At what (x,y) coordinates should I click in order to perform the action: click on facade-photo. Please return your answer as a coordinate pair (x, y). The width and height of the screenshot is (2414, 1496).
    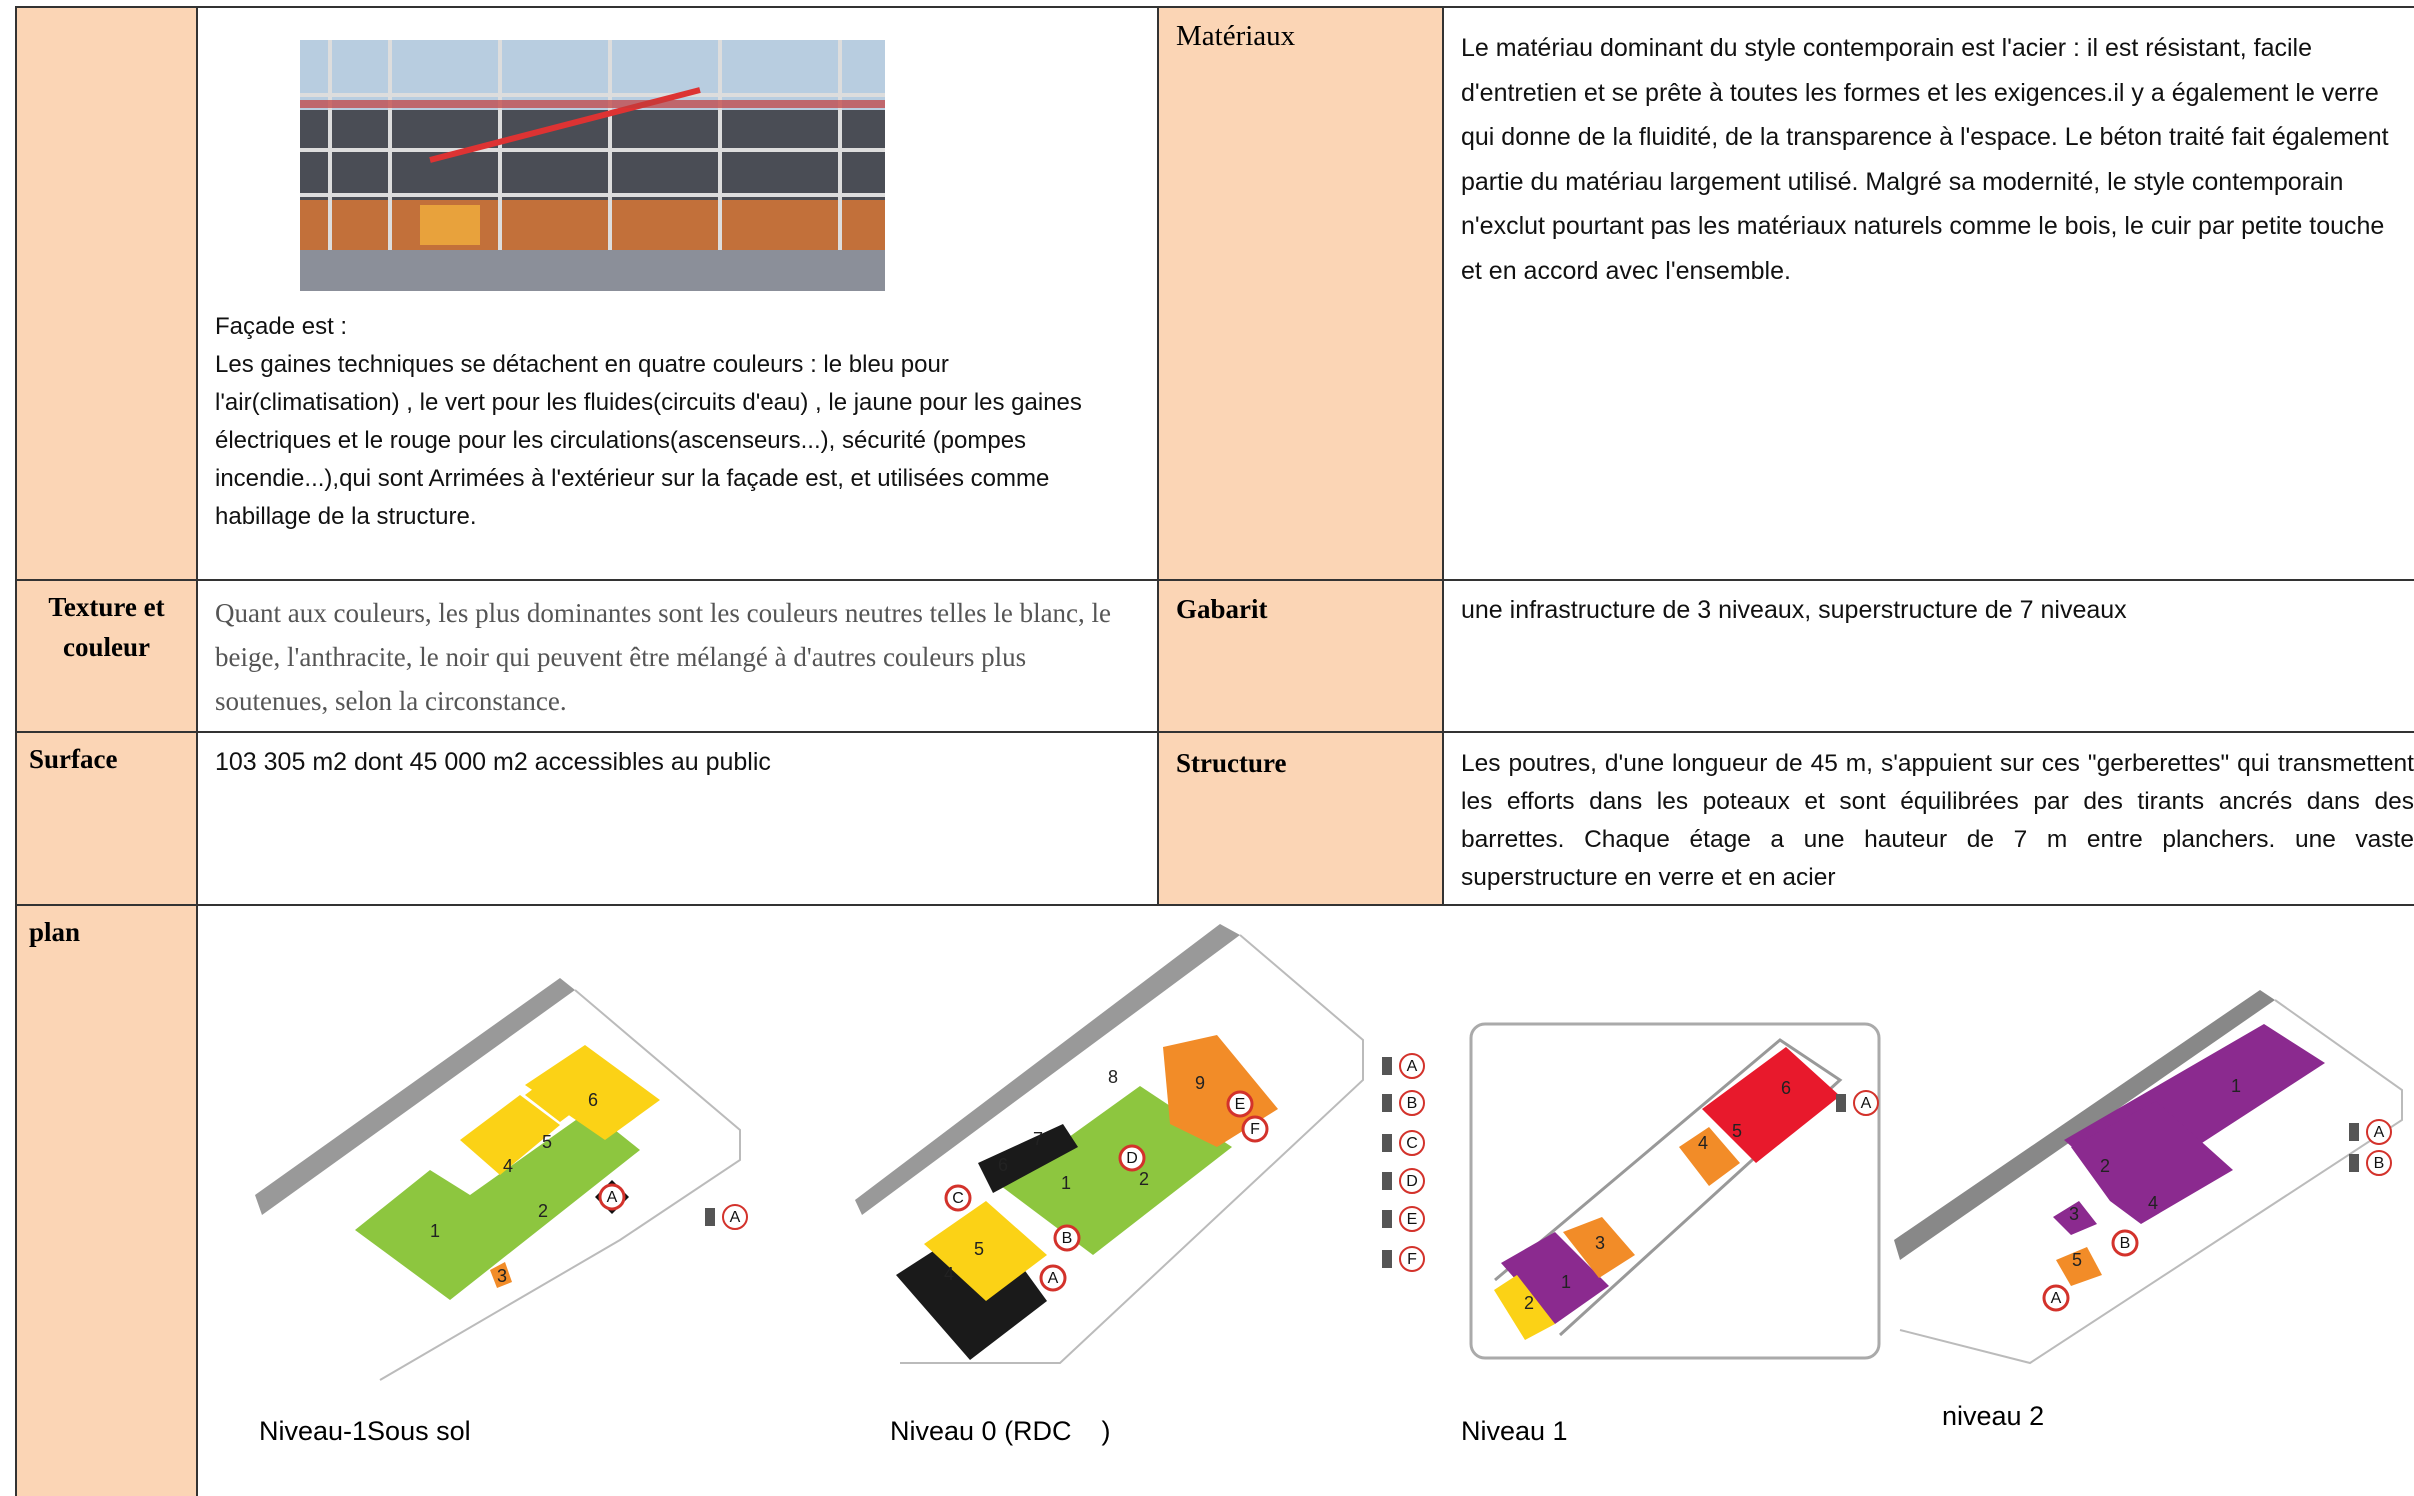
    Looking at the image, I should click on (592, 165).